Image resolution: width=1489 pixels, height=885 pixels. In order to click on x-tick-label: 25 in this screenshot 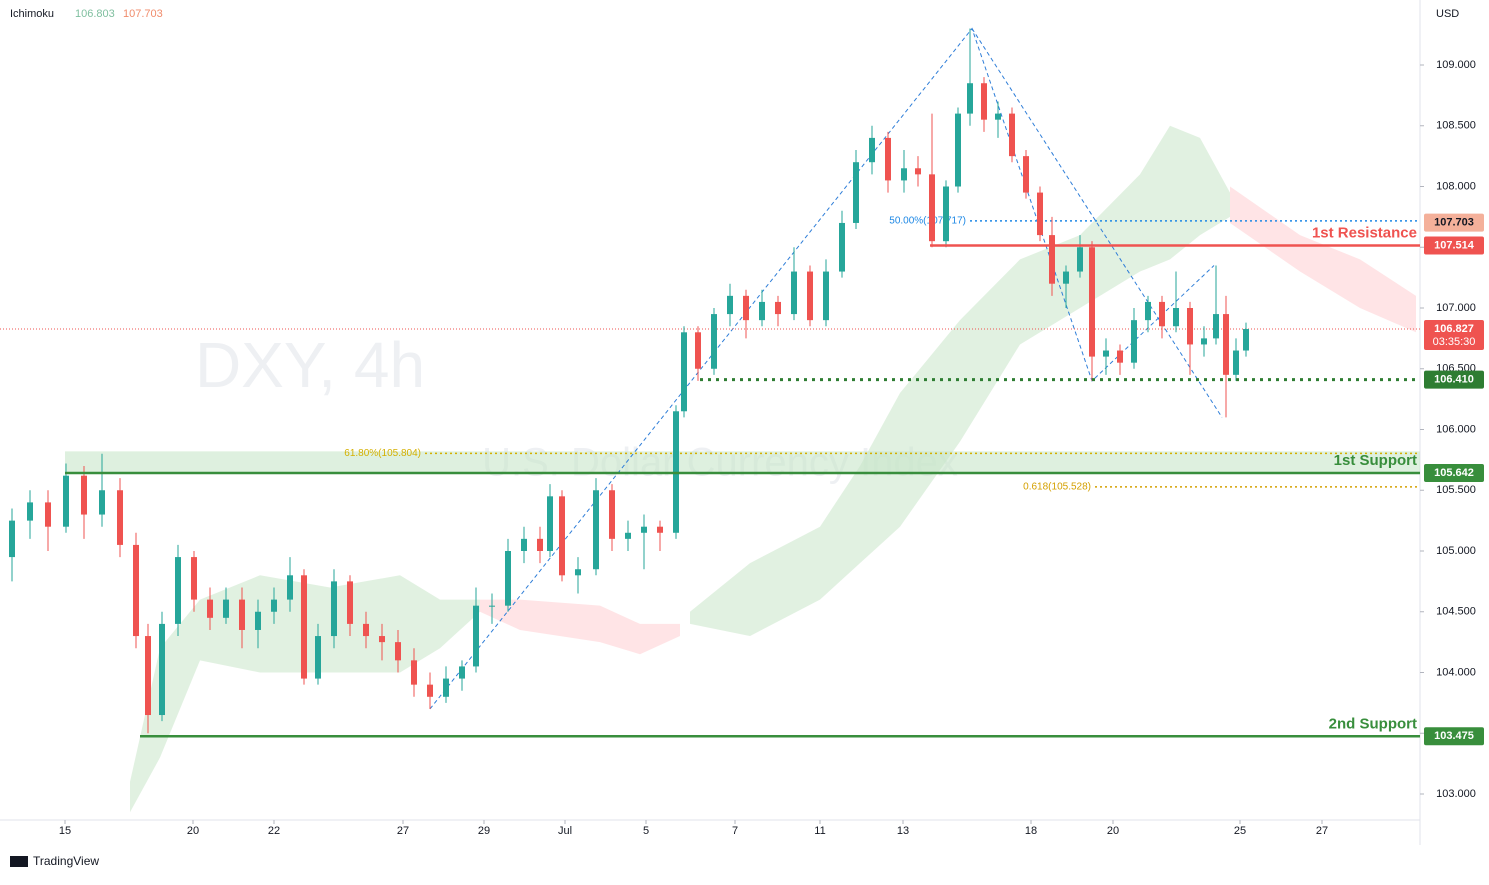, I will do `click(1240, 831)`.